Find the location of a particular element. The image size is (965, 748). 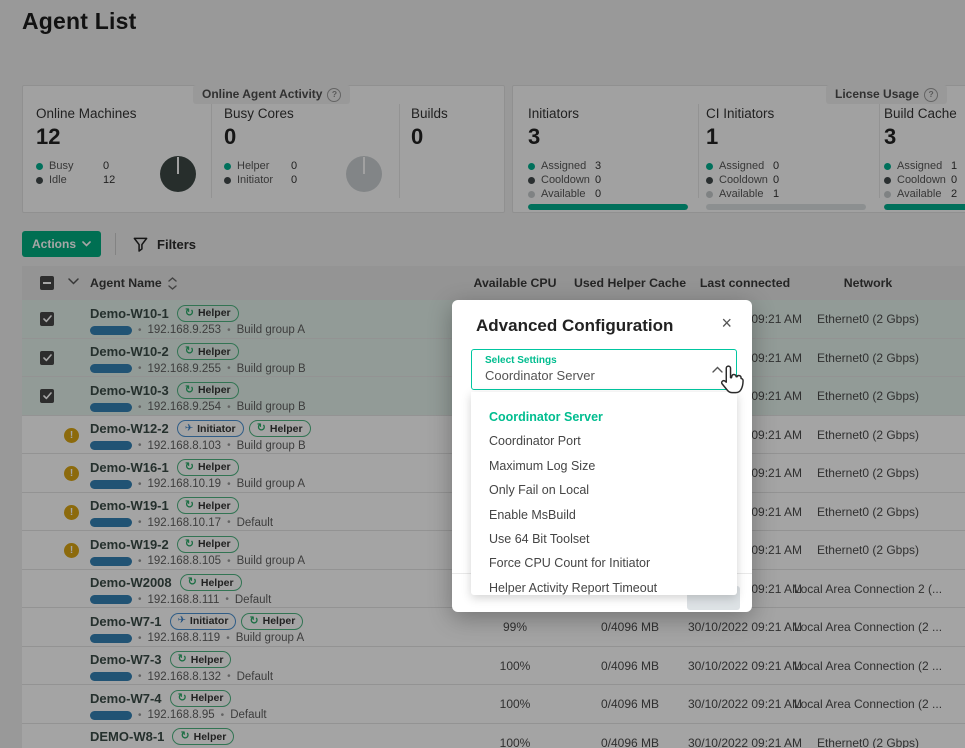

sort-icon is located at coordinates (172, 283).